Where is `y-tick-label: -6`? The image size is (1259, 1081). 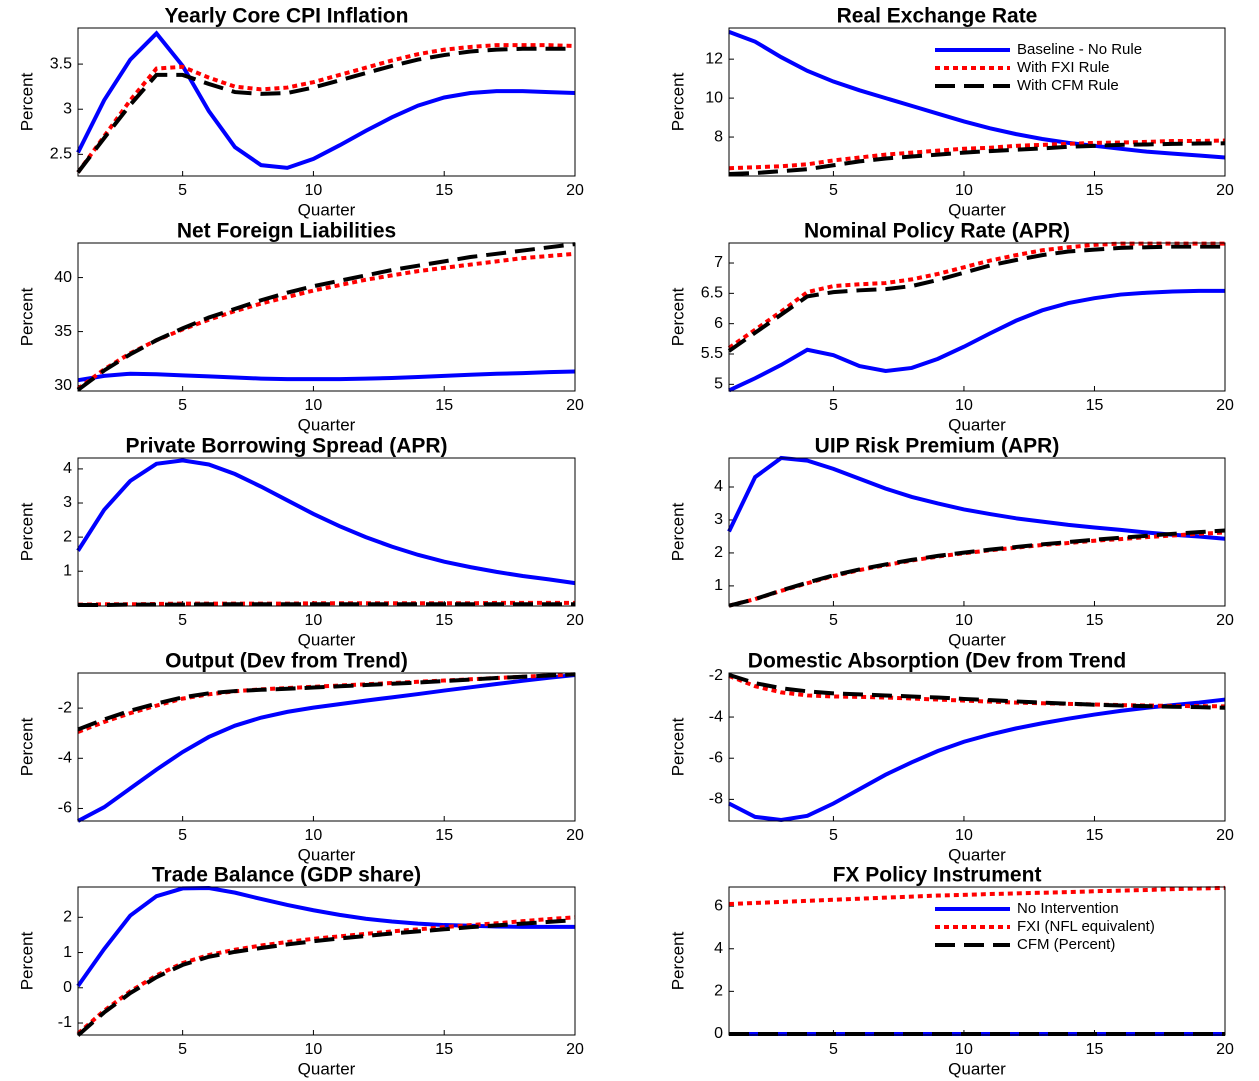
y-tick-label: -6 is located at coordinates (65, 808).